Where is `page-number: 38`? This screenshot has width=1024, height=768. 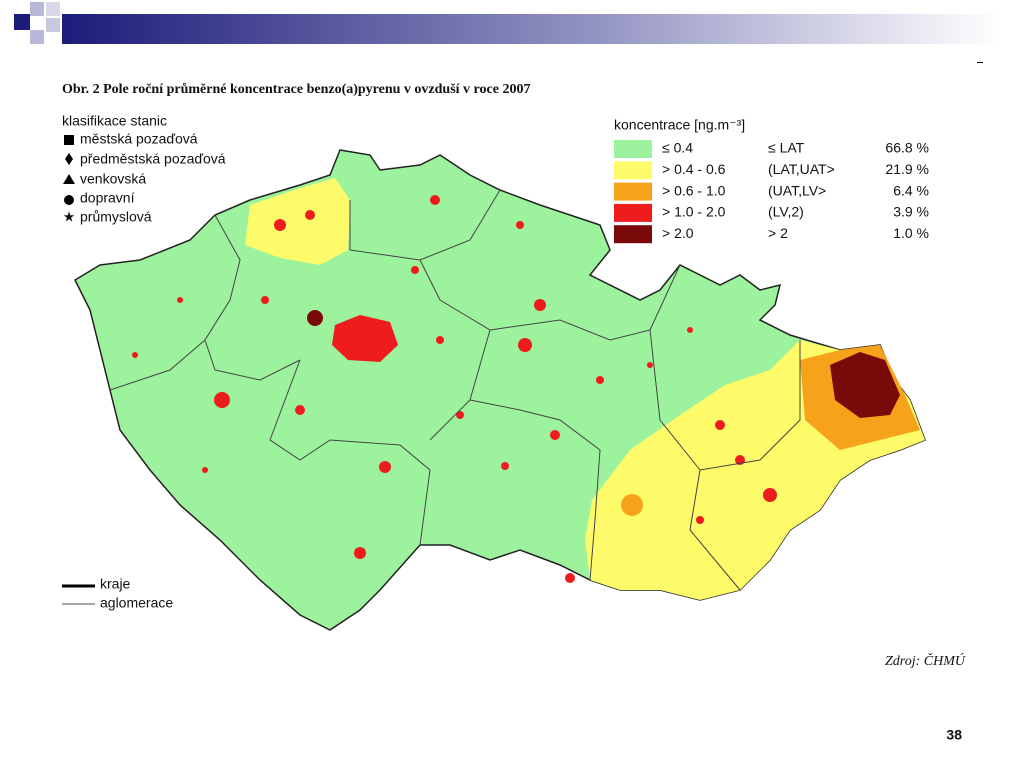
page-number: 38 is located at coordinates (954, 735).